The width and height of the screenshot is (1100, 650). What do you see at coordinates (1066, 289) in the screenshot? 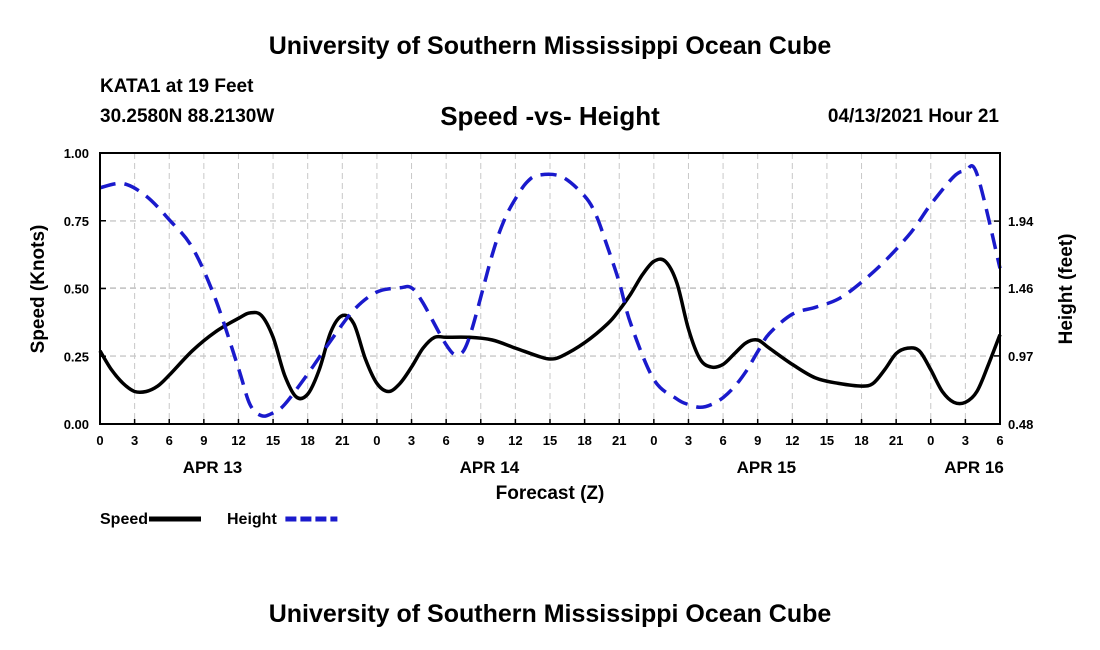
I see `y-axis-title-right: Height (feet)` at bounding box center [1066, 289].